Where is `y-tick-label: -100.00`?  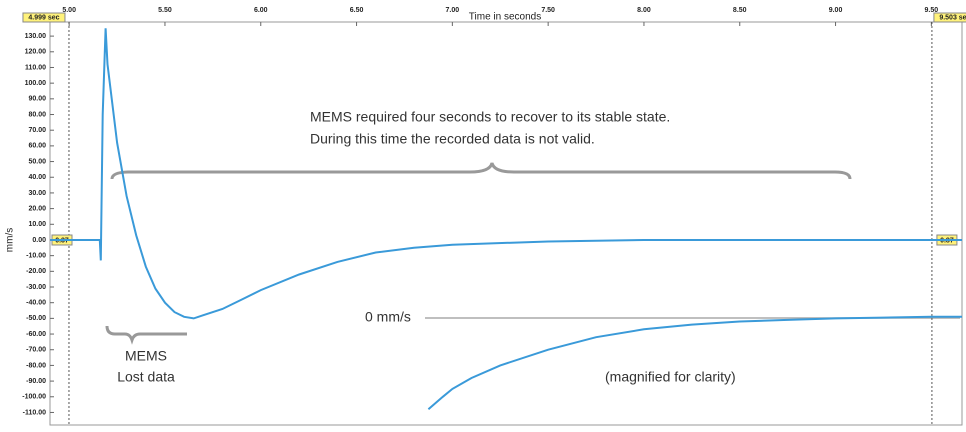 y-tick-label: -100.00 is located at coordinates (34, 397).